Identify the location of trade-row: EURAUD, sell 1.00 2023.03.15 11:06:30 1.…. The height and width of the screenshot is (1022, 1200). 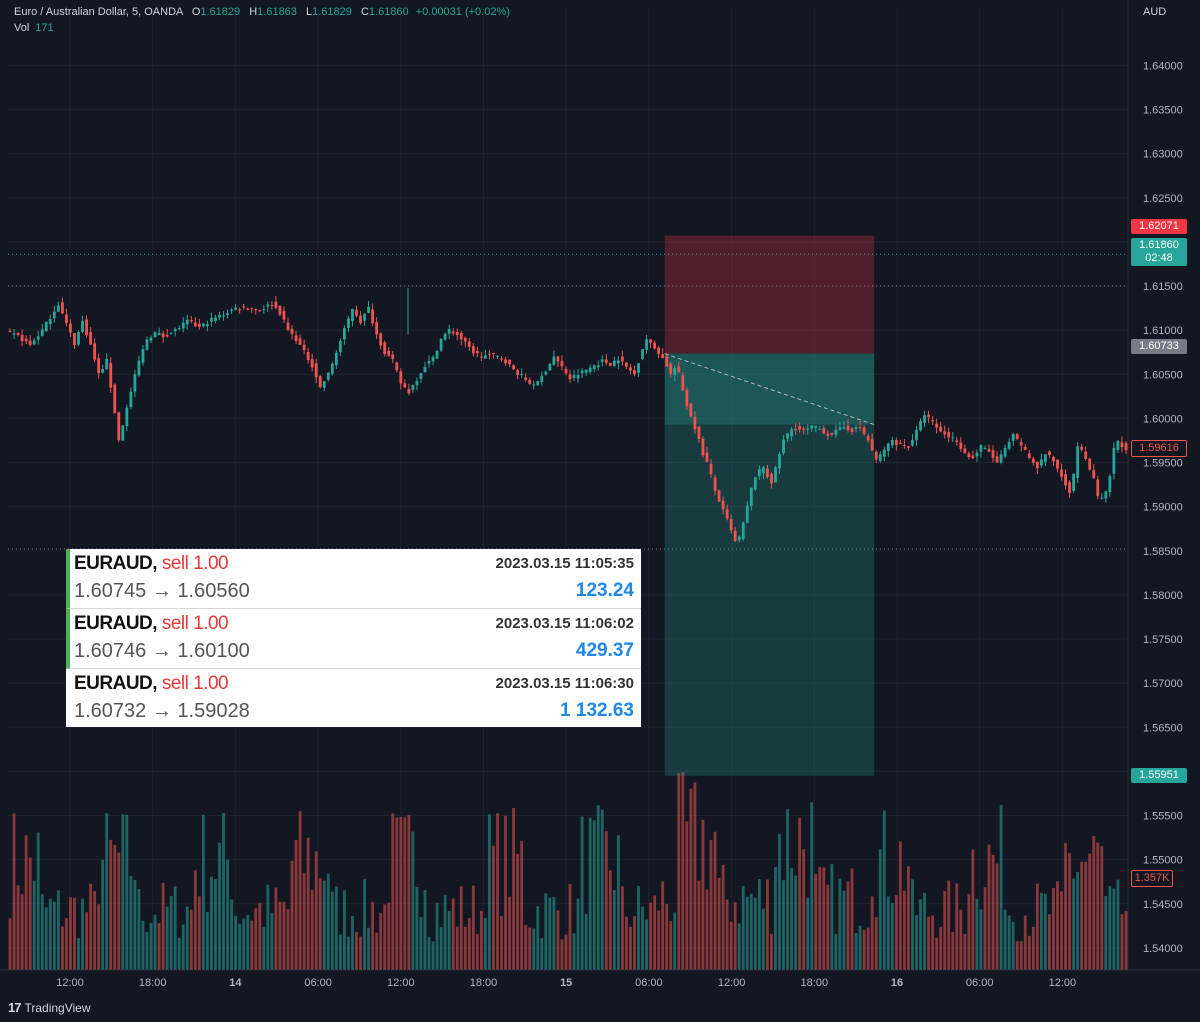
(353, 698).